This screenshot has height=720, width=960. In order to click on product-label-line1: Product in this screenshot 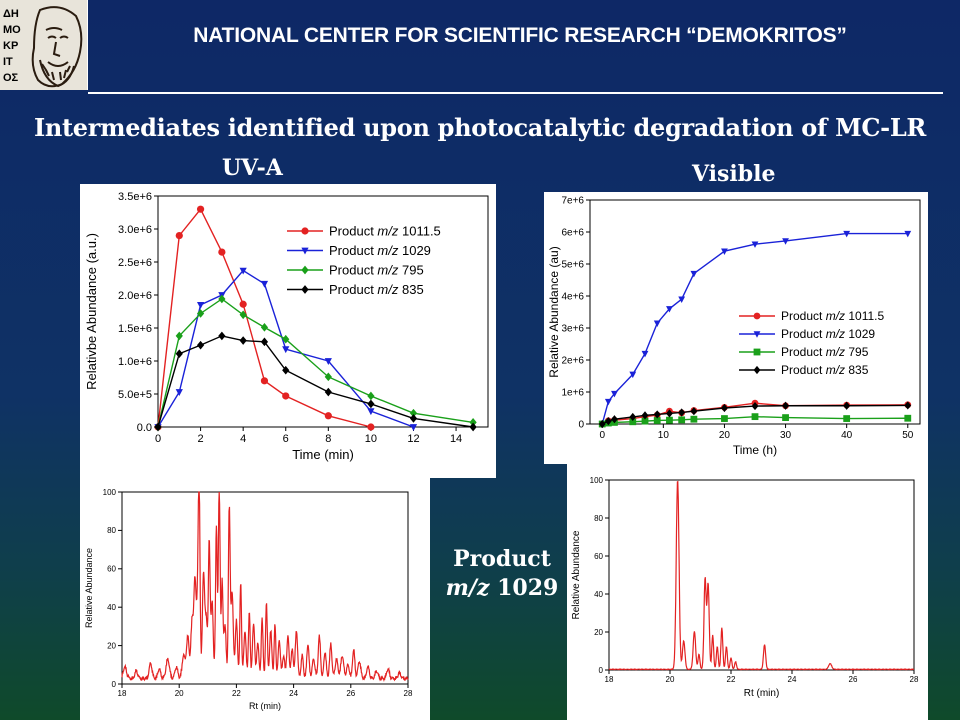, I will do `click(502, 559)`.